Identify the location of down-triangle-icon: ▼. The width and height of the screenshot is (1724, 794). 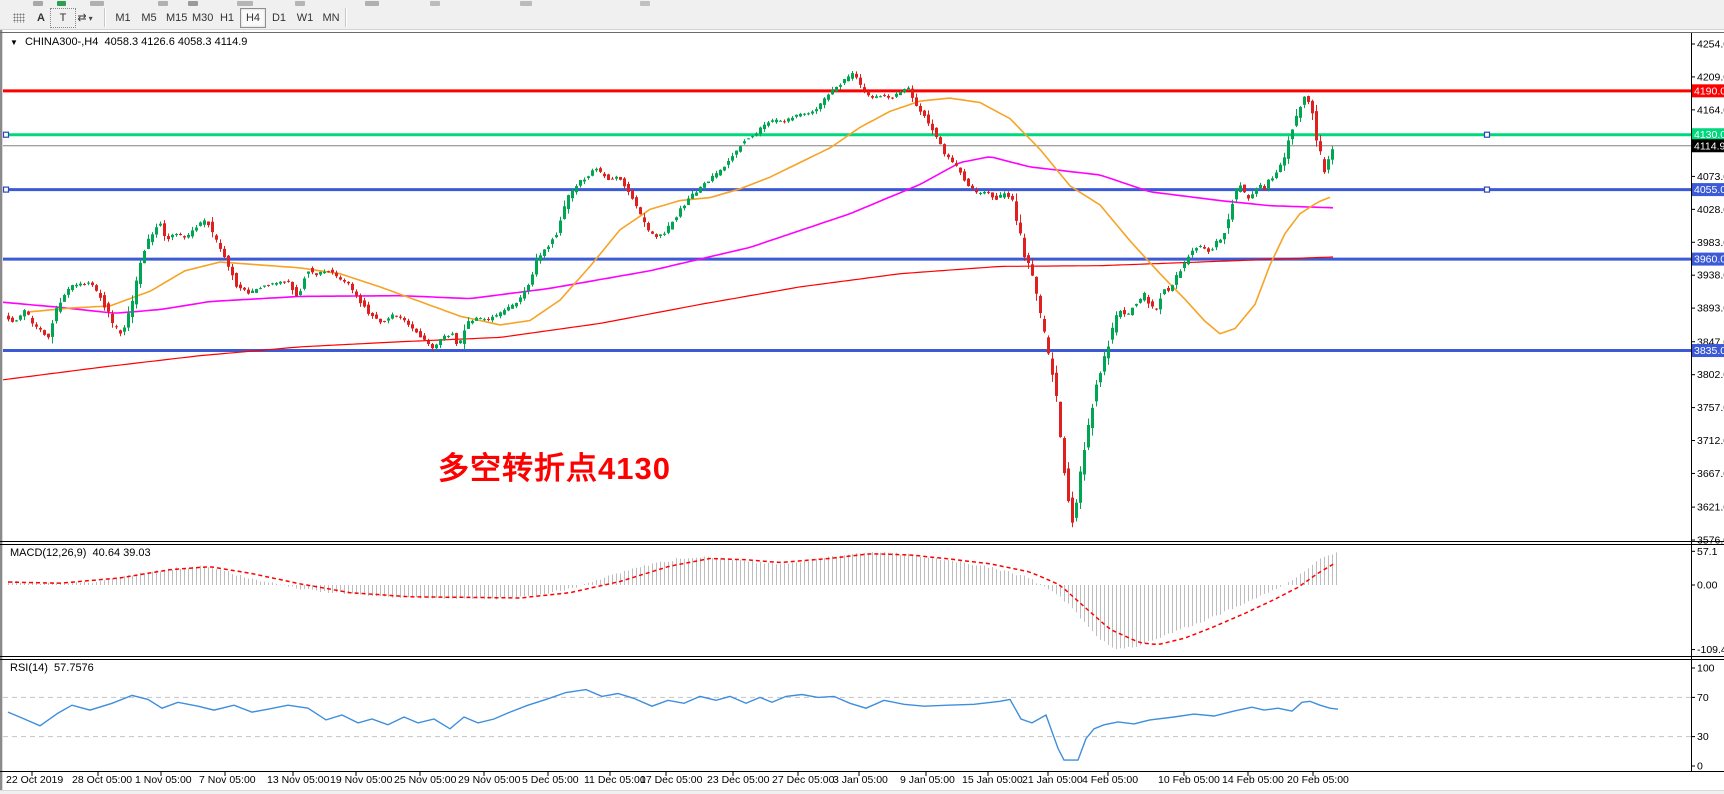
(14, 42).